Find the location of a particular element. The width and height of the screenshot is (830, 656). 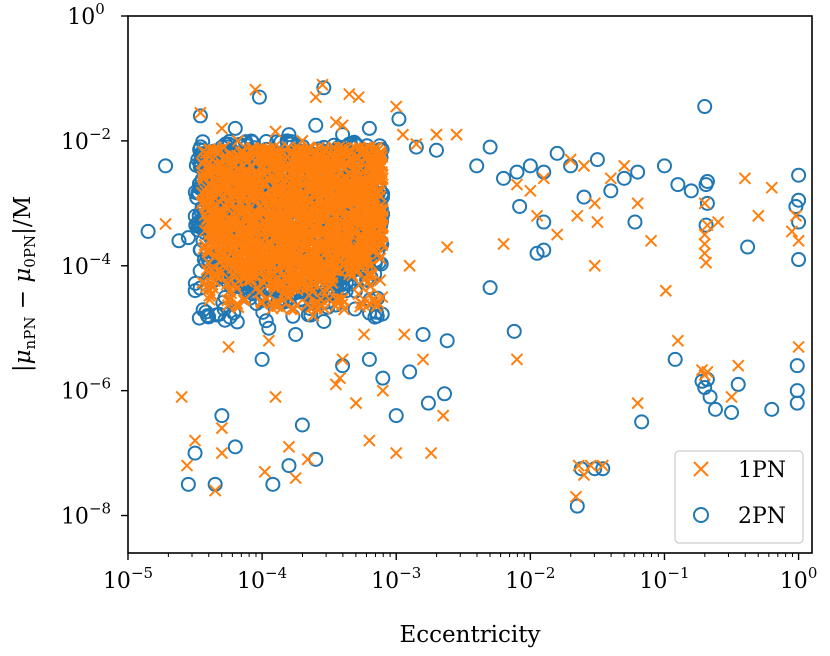

x-tick-label: 10⁻⁵ is located at coordinates (128, 579).